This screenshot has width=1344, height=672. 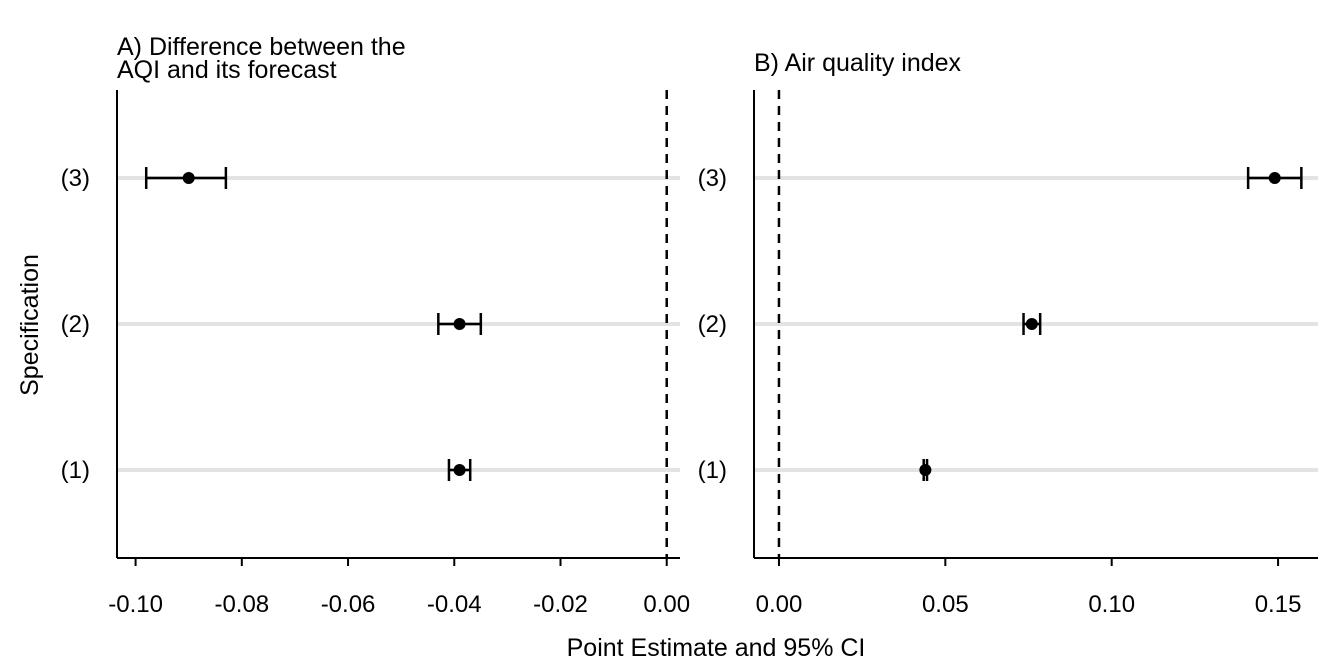 I want to click on panel-a-title-line: AQI and its forecast, so click(x=227, y=70).